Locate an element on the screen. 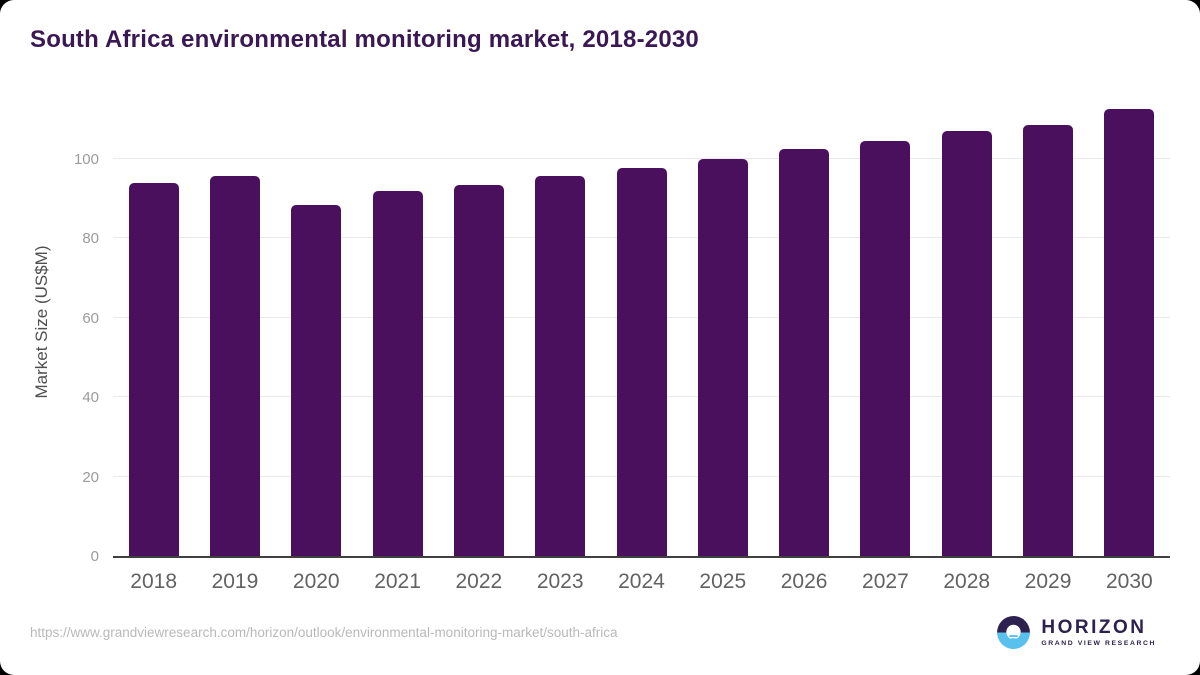 The image size is (1200, 675). x-tick-label-2030: 2030 is located at coordinates (1129, 581).